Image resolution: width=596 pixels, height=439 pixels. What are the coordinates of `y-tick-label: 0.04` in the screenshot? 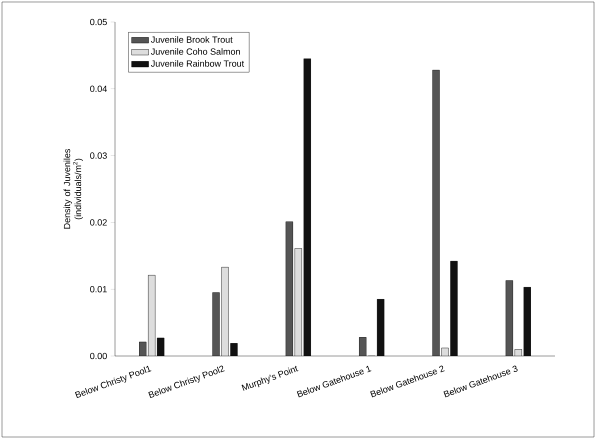 It's located at (98, 89).